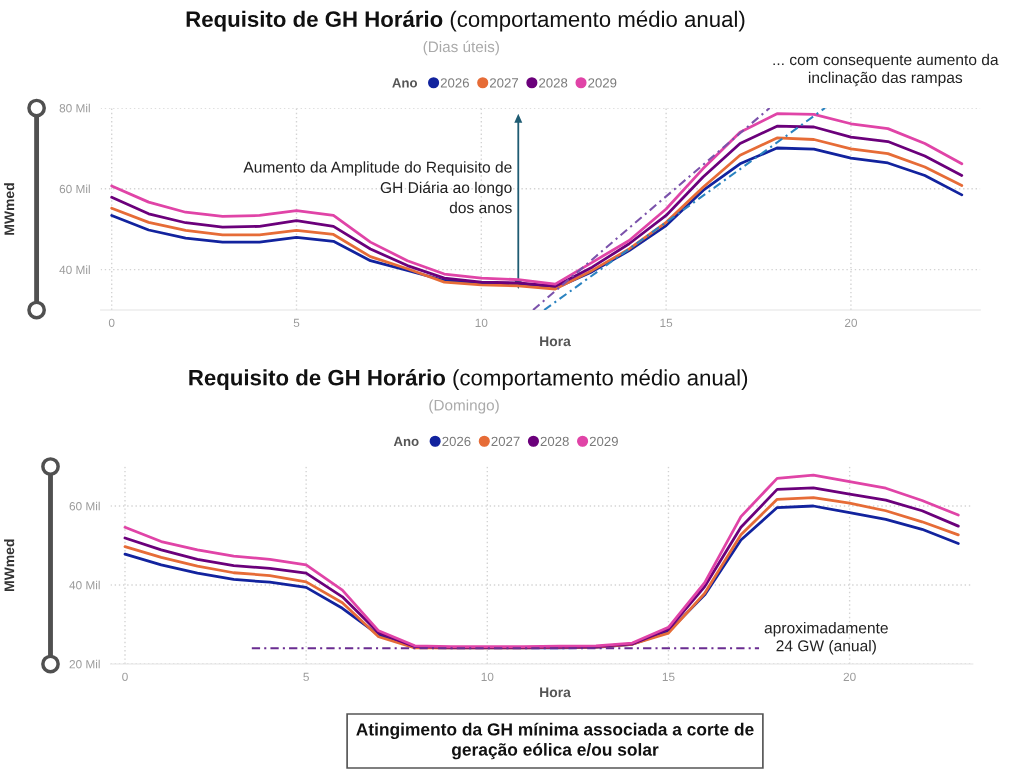 The height and width of the screenshot is (769, 1016). Describe the element at coordinates (886, 70) in the screenshot. I see `text: ... com consequente aumento da inclinação das rampas` at that location.